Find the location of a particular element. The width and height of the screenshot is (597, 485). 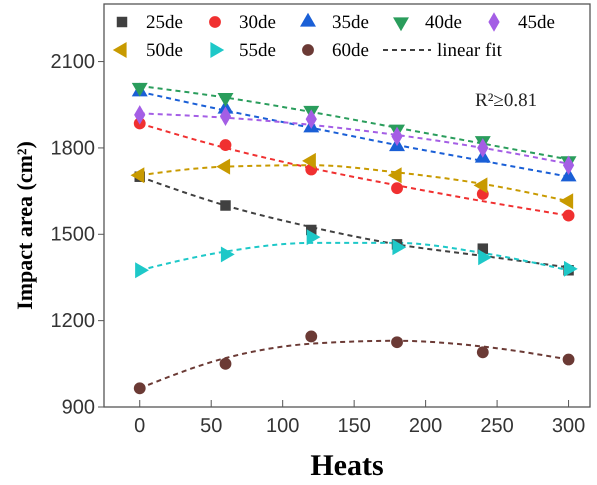

x-axis-title: Heats is located at coordinates (347, 465).